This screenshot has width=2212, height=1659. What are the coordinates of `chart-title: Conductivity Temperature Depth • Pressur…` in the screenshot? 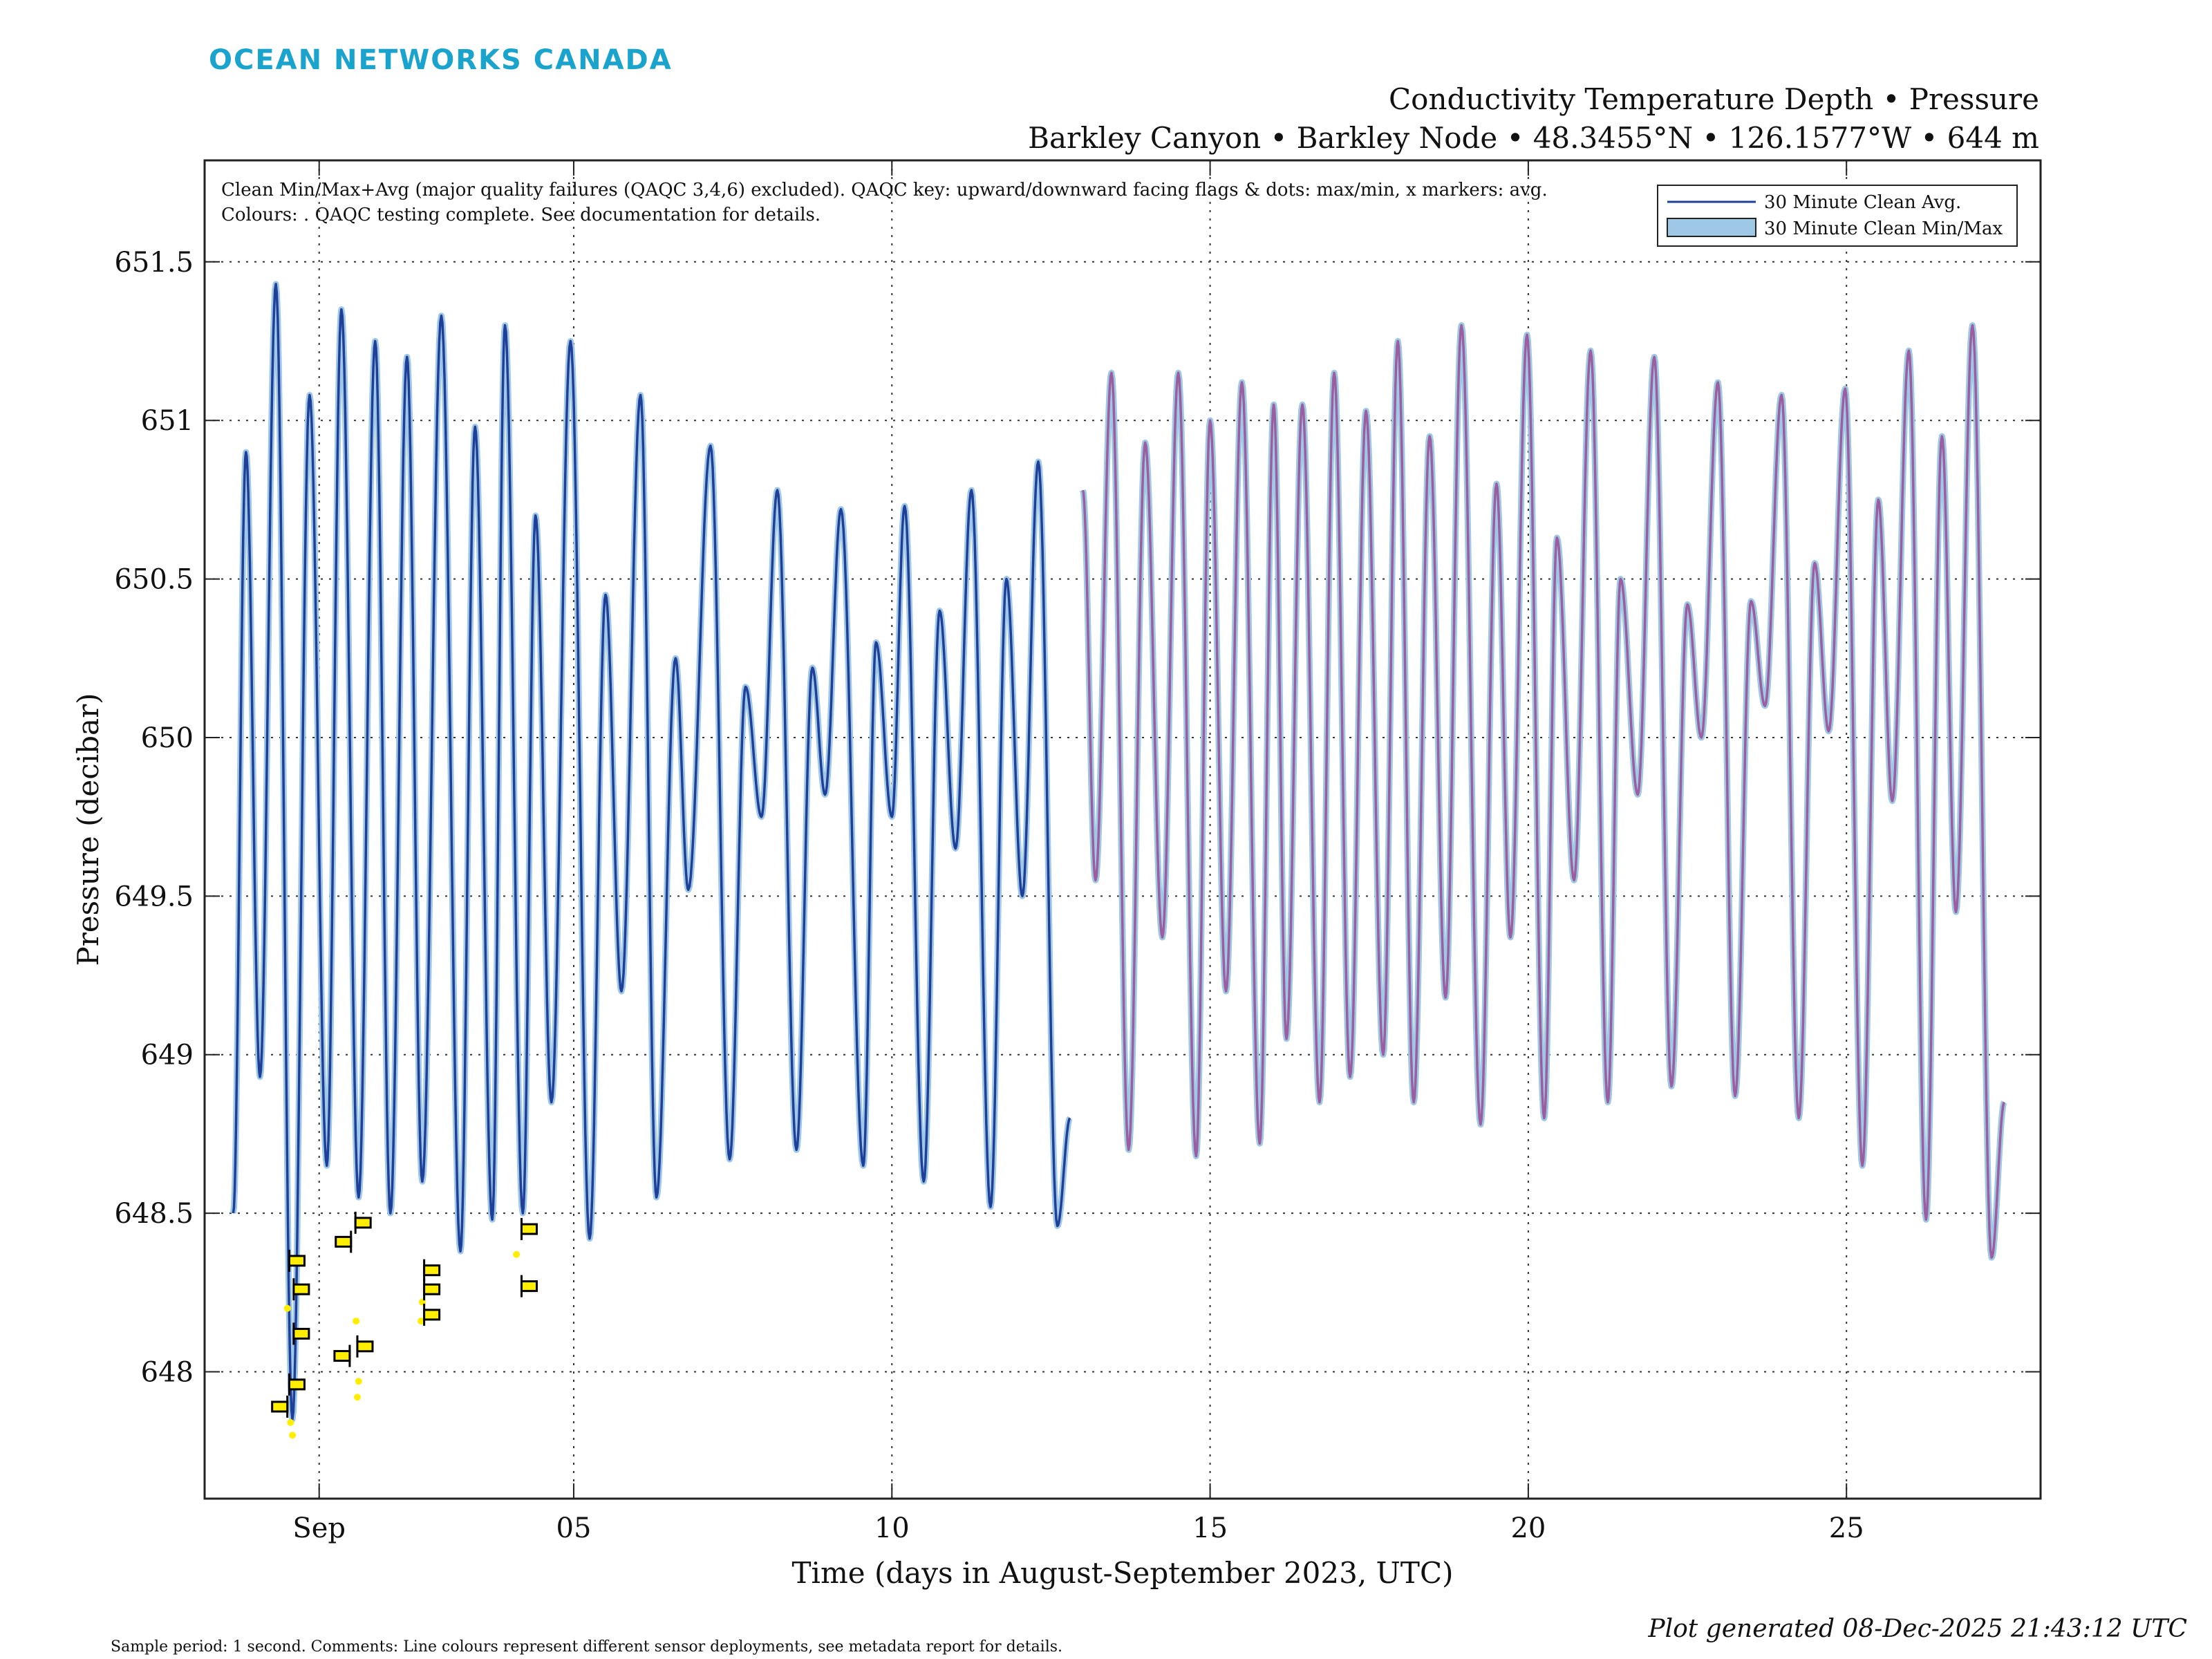 It's located at (1534, 119).